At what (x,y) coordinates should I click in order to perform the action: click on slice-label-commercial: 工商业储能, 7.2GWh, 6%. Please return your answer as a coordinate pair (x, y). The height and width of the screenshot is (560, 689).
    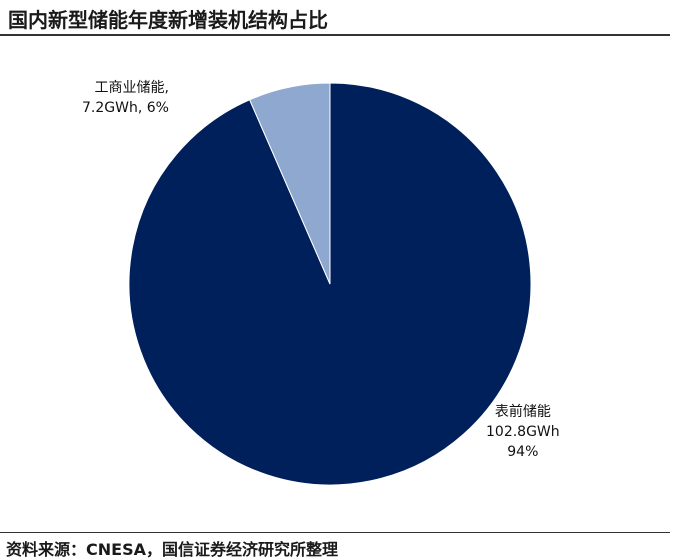
    Looking at the image, I should click on (125, 98).